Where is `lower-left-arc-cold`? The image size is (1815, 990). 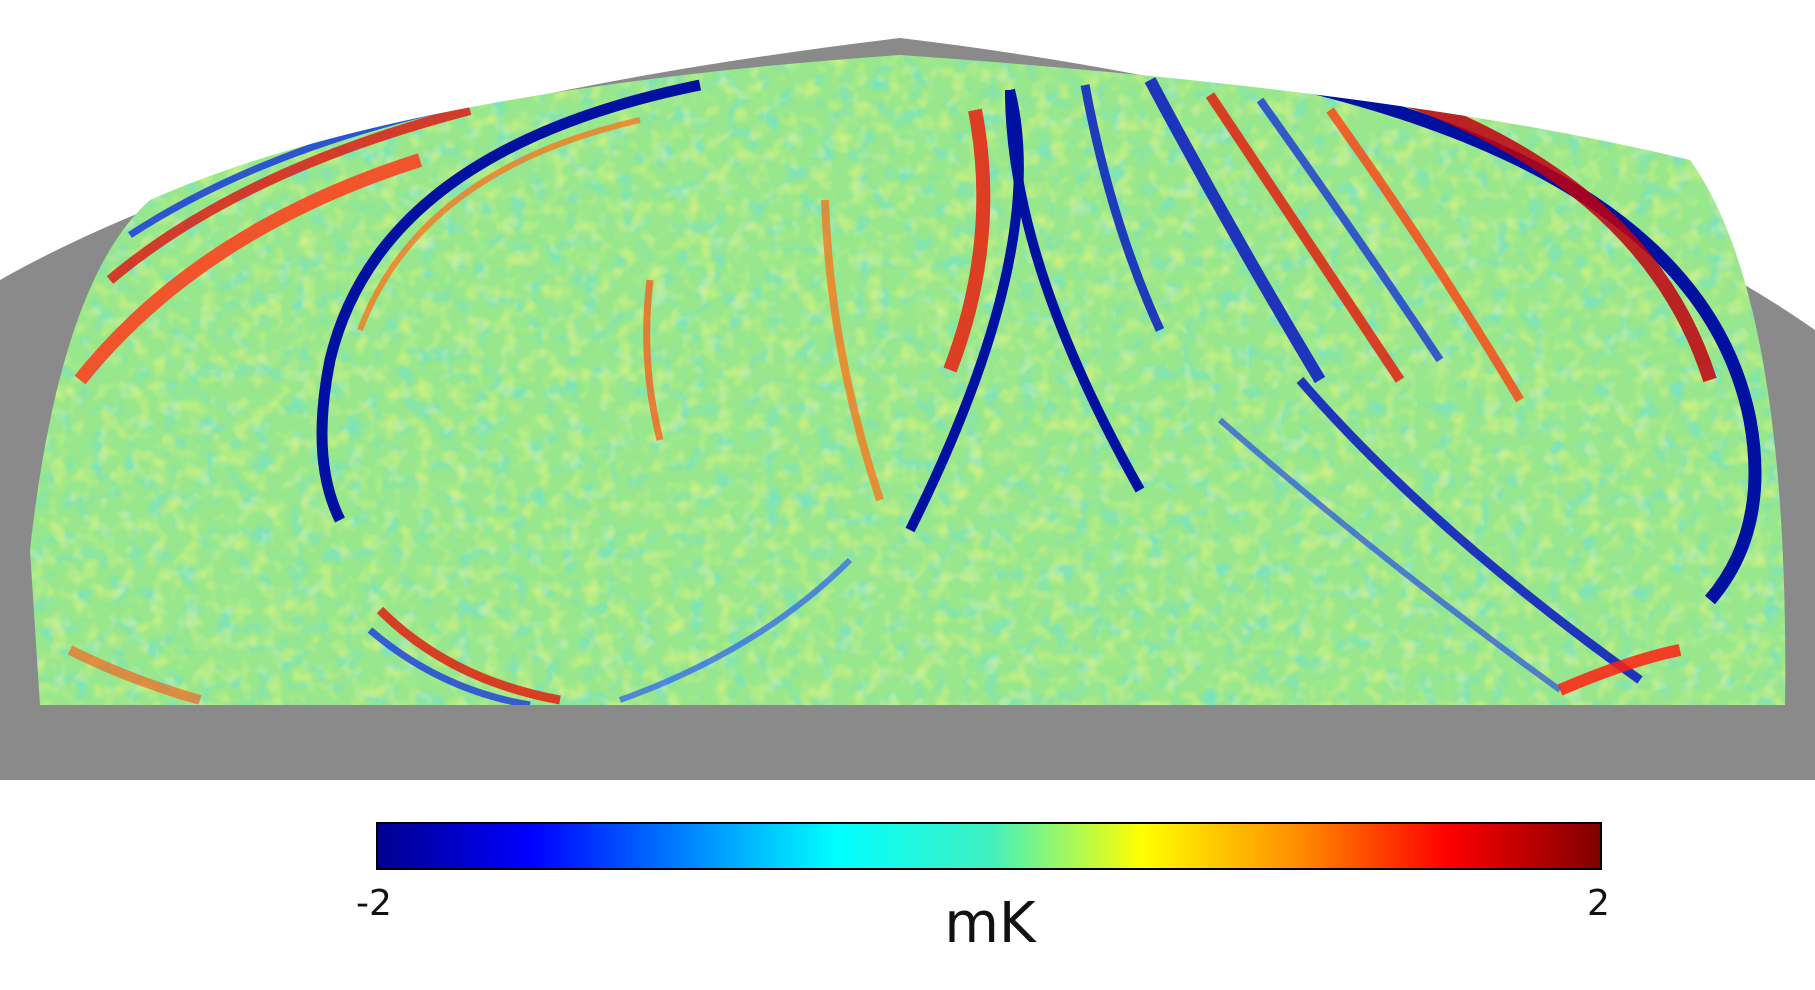
lower-left-arc-cold is located at coordinates (449, 666).